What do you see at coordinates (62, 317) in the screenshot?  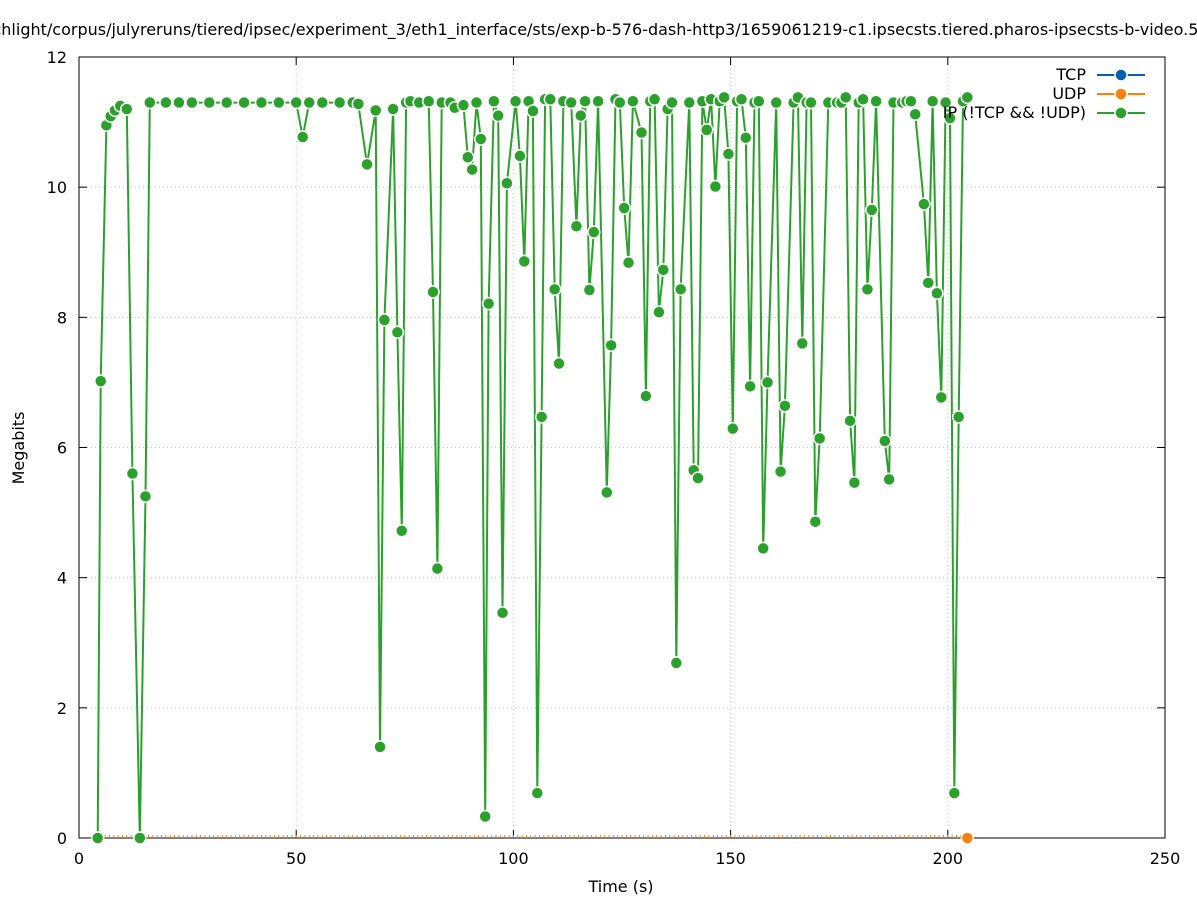 I see `y-tick-label: 8` at bounding box center [62, 317].